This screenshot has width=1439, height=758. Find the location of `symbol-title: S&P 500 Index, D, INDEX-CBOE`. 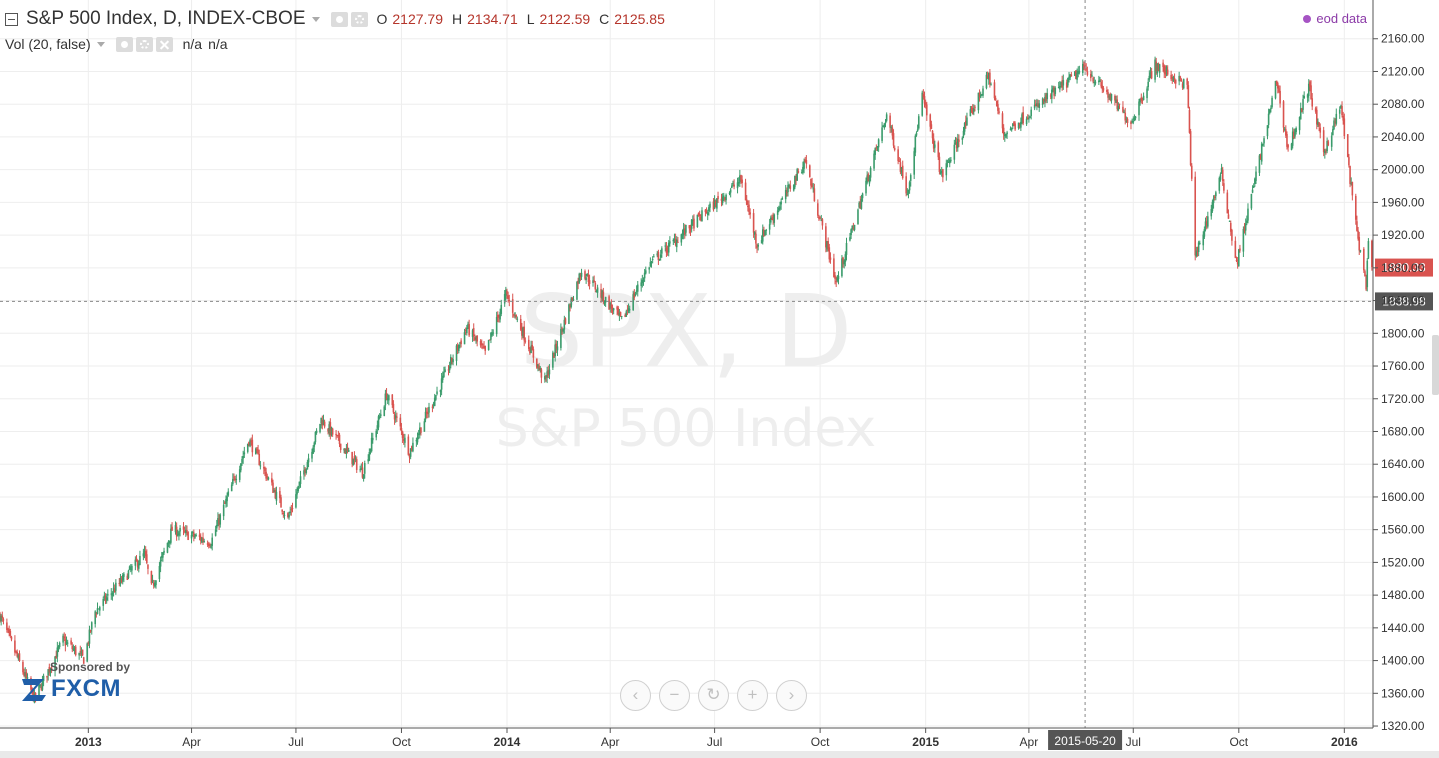

symbol-title: S&P 500 Index, D, INDEX-CBOE is located at coordinates (166, 18).